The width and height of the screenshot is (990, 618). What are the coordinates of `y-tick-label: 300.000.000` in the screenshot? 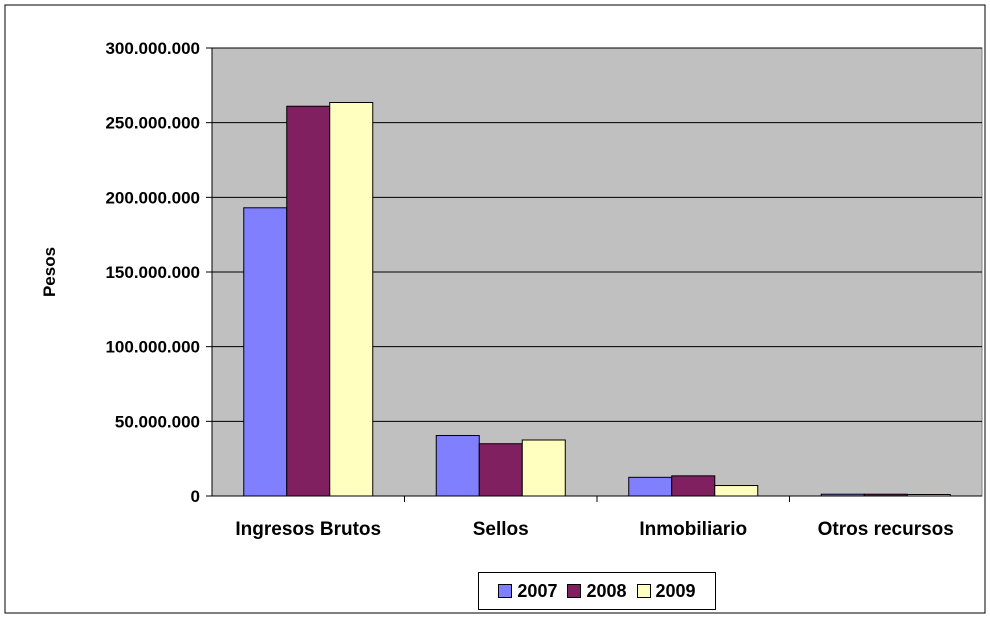 It's located at (152, 48).